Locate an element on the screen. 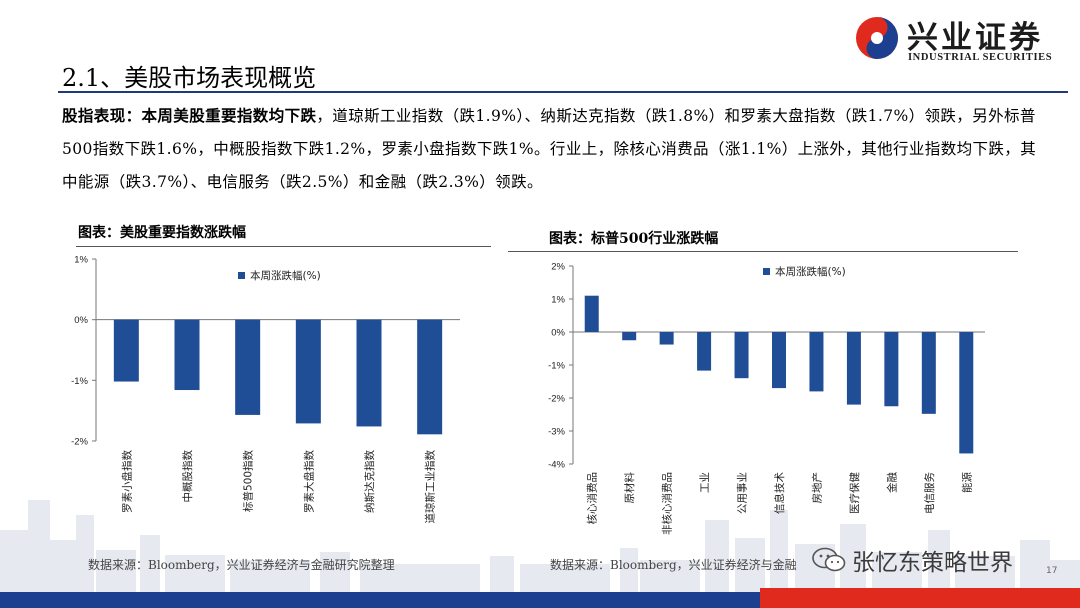 The image size is (1080, 608). chart-1-category-label: 中概股指数 is located at coordinates (187, 476).